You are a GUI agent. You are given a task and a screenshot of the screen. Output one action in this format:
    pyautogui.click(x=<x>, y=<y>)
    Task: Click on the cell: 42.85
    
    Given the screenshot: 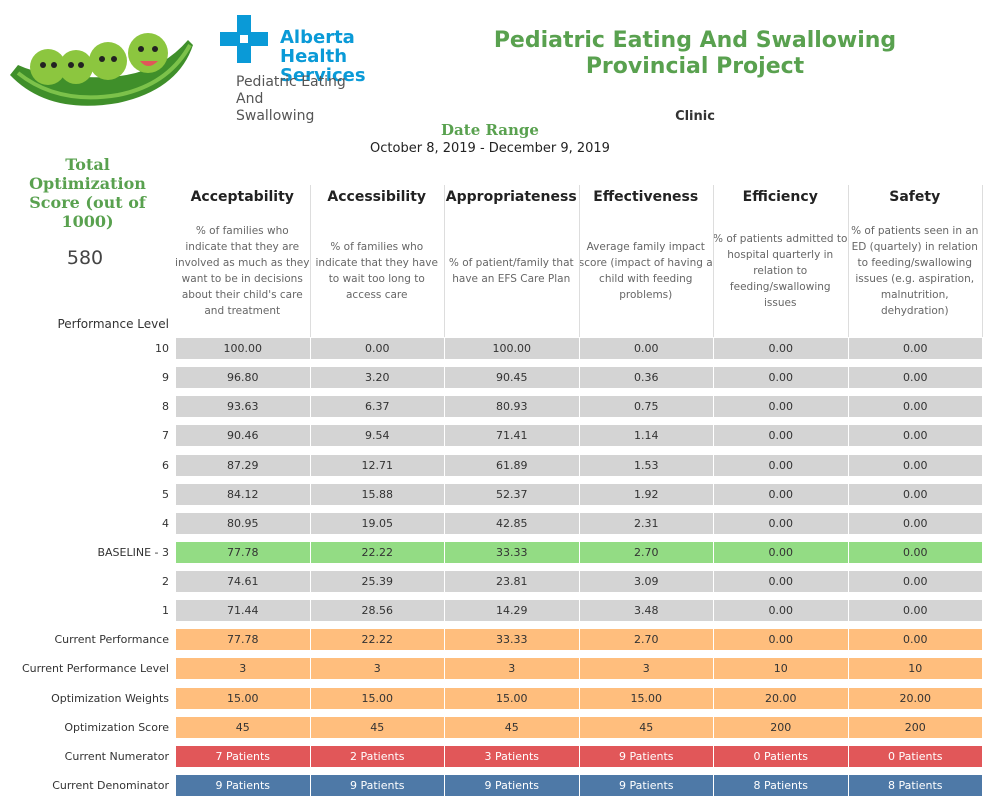 What is the action you would take?
    pyautogui.click(x=512, y=523)
    